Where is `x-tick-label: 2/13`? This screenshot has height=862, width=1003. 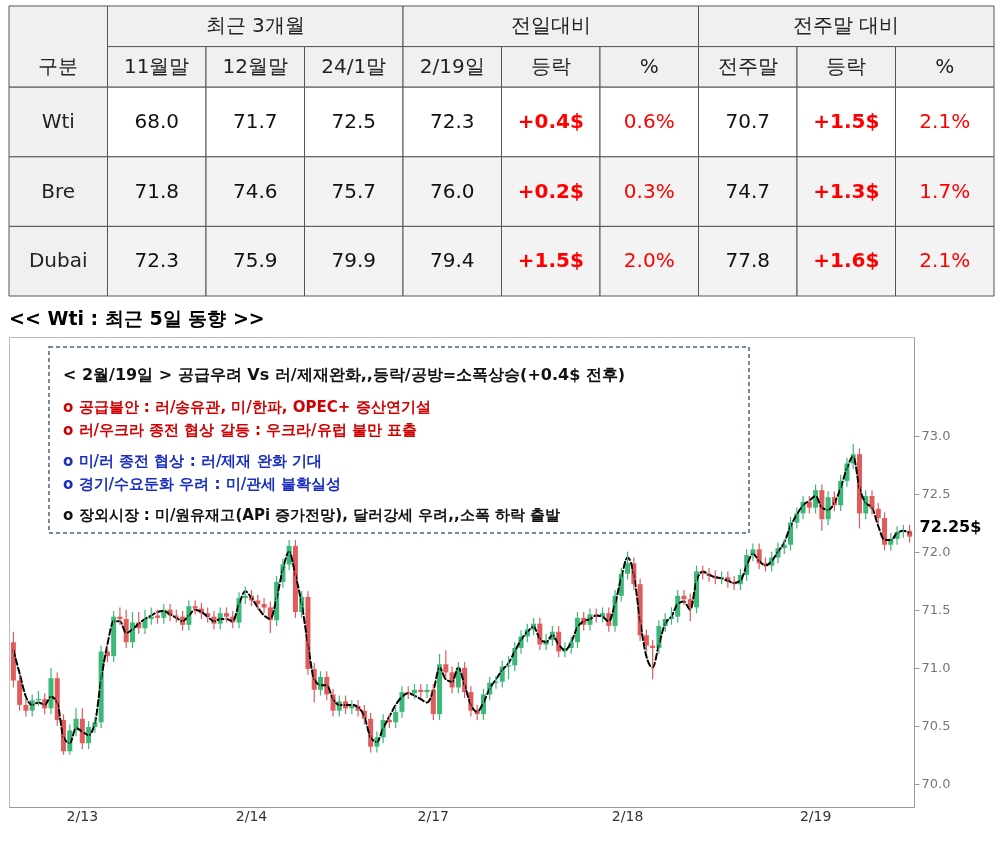 x-tick-label: 2/13 is located at coordinates (82, 815).